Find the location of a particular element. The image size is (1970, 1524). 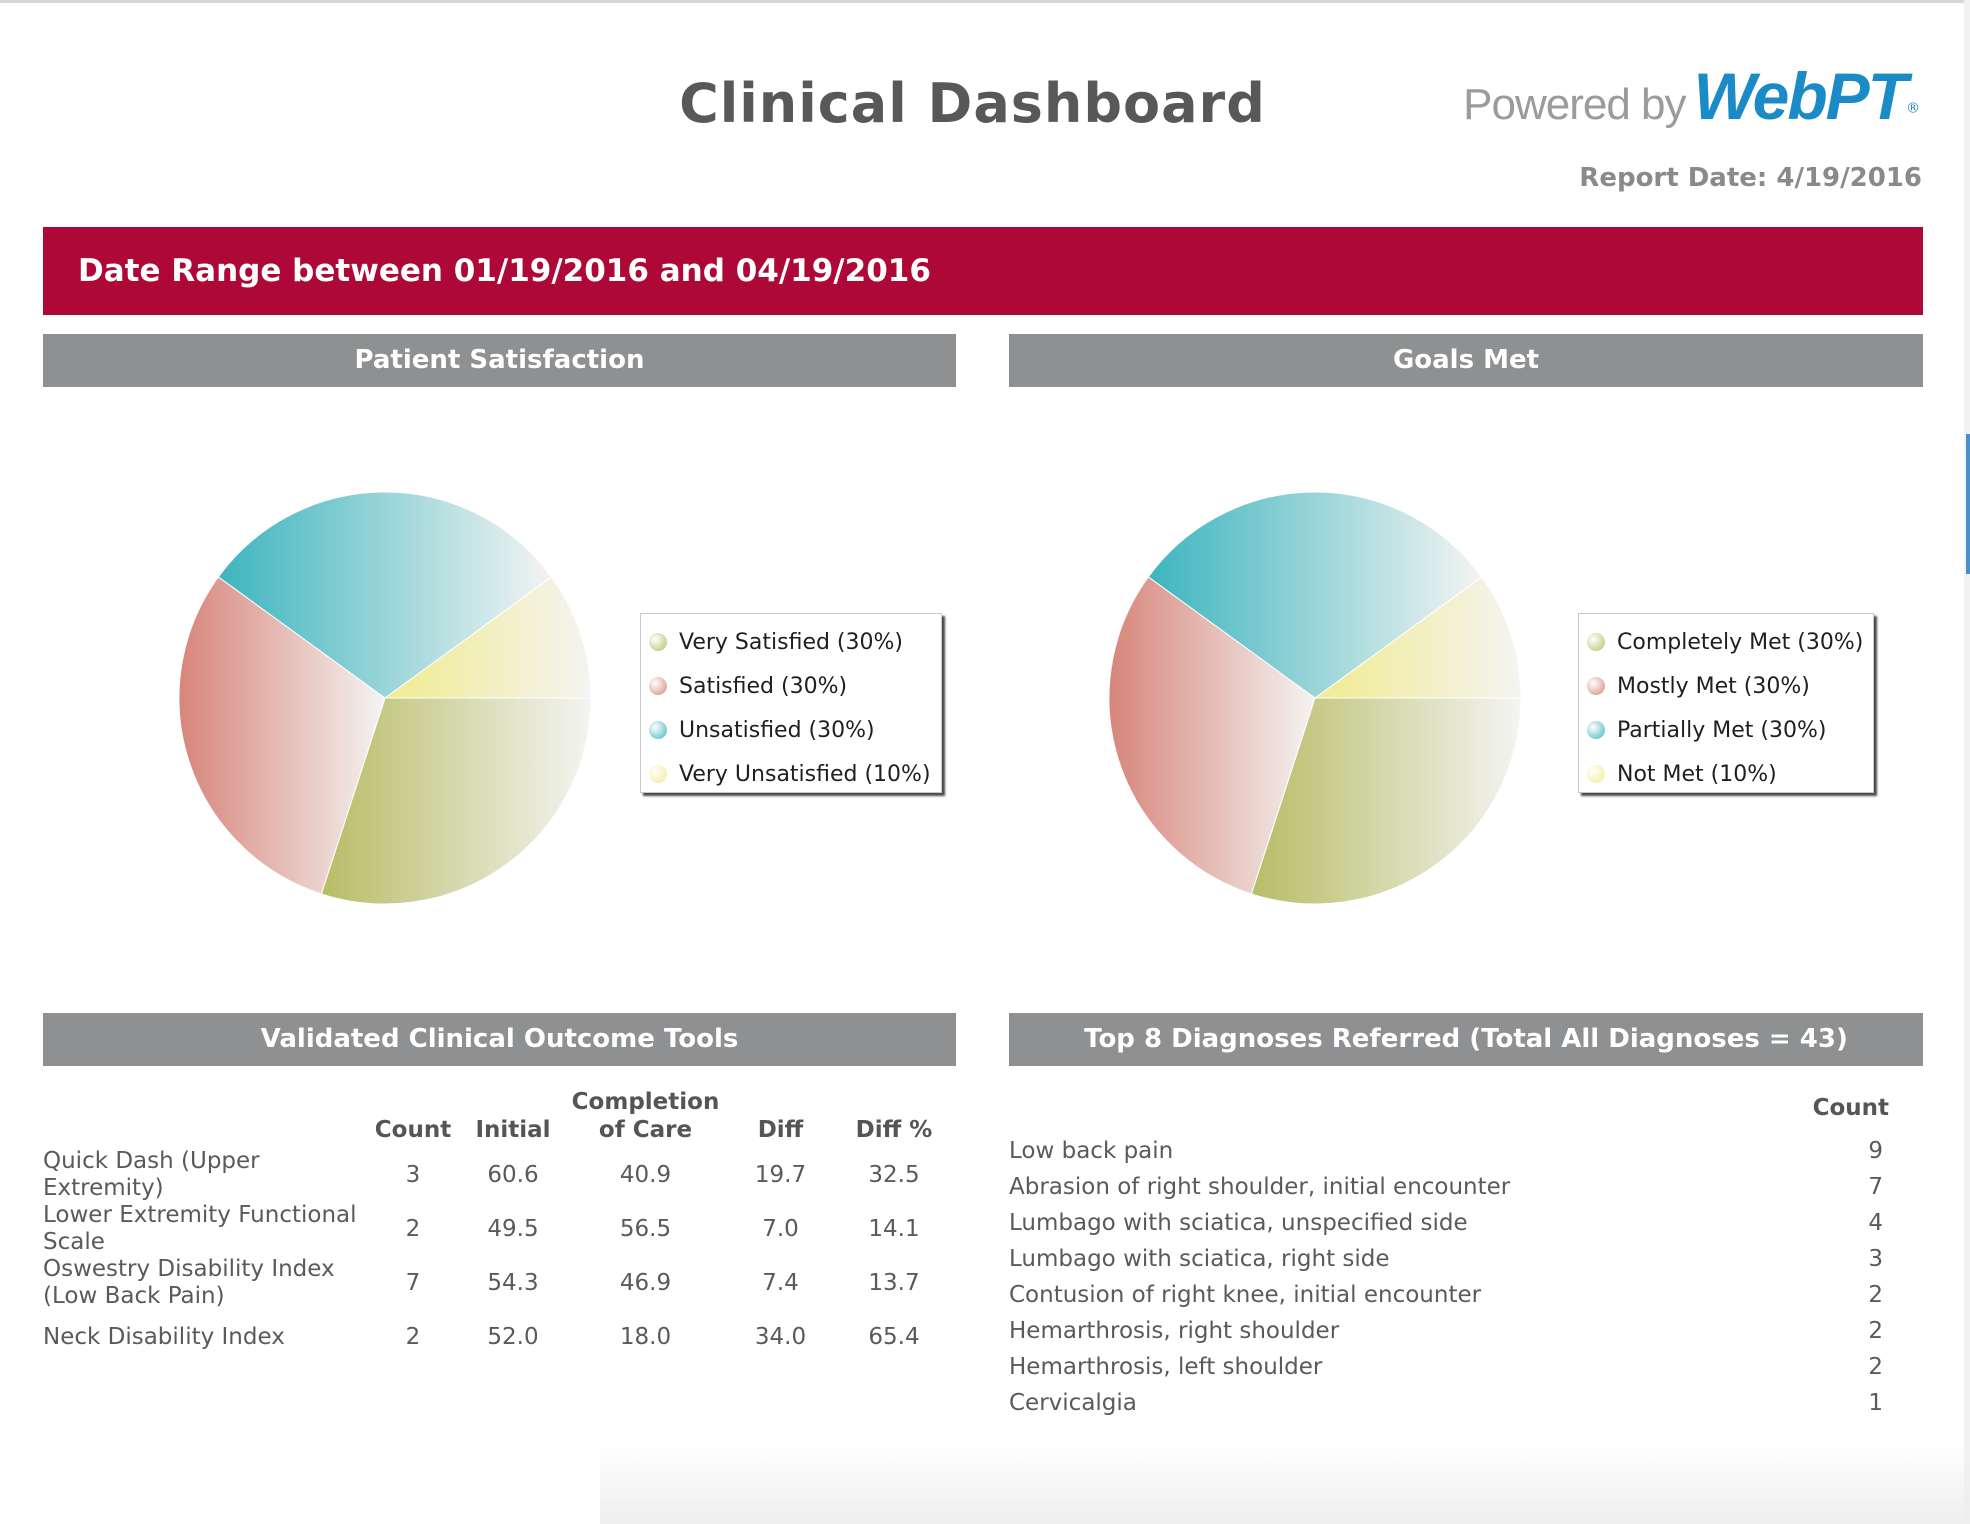

pie-slice-partially-met is located at coordinates (1315, 595).